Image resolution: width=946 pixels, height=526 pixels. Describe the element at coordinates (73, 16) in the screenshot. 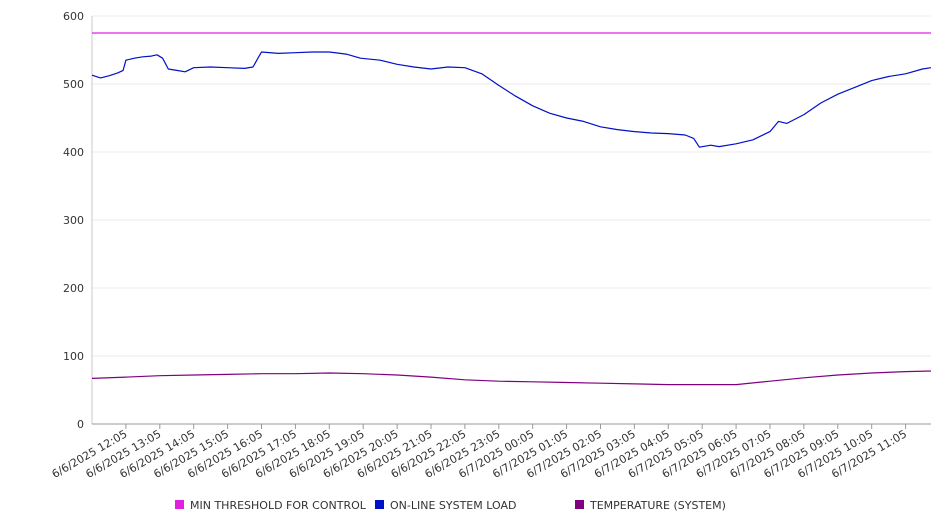

I see `y-tick-label: 600` at that location.